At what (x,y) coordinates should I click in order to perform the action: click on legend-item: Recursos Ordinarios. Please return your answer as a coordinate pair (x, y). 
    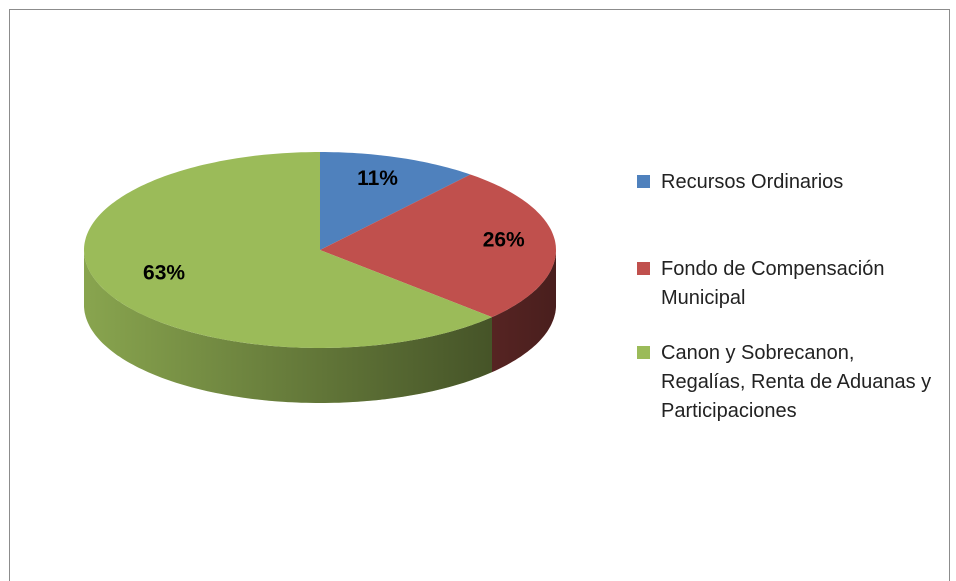
    Looking at the image, I should click on (787, 182).